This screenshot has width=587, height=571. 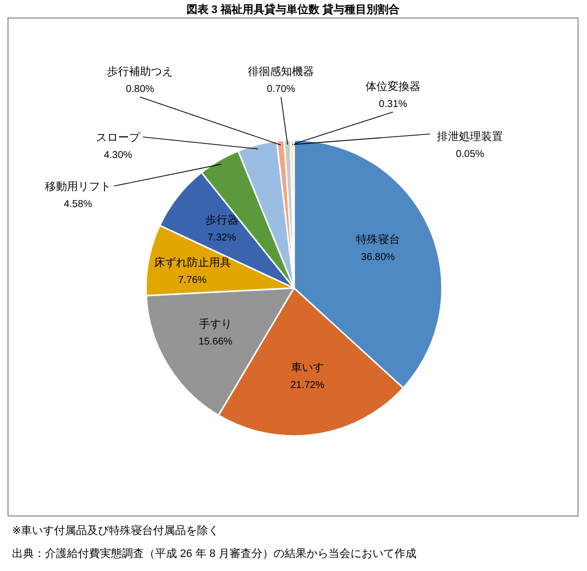 I want to click on data-label: 0.05%, so click(x=470, y=154).